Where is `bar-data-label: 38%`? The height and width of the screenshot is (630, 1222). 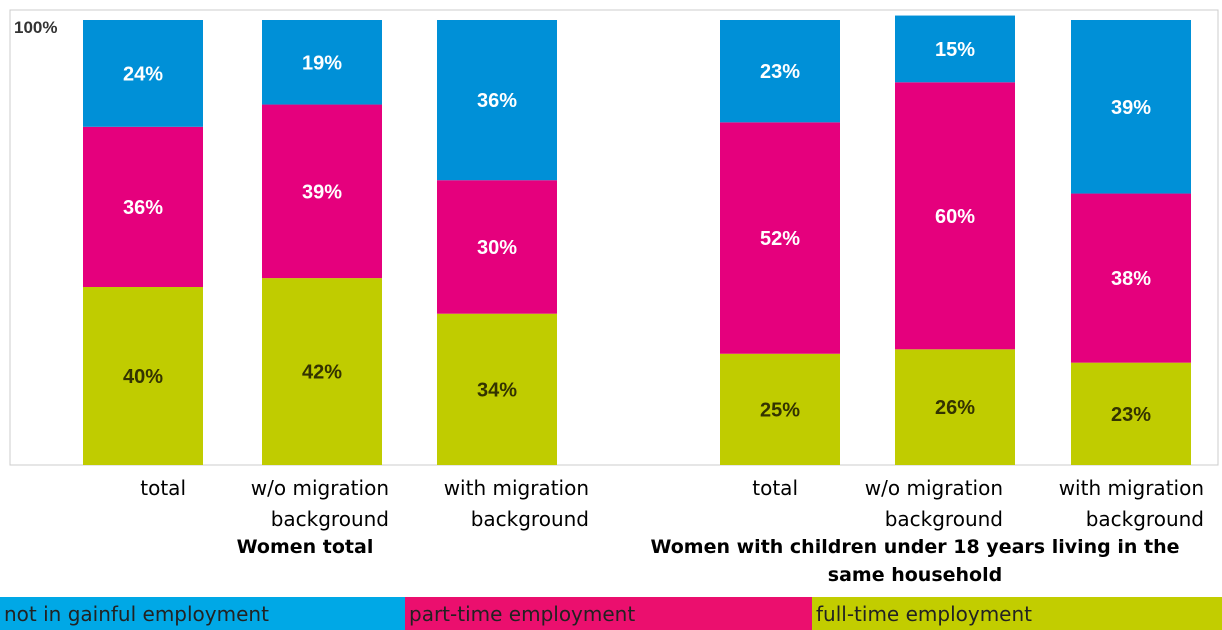
bar-data-label: 38% is located at coordinates (1131, 279).